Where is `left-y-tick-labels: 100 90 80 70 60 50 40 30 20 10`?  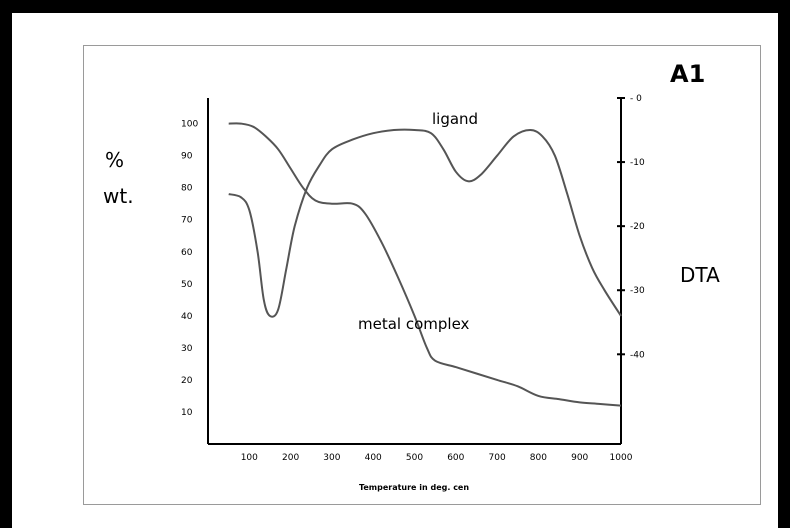
left-y-tick-labels: 100 90 80 70 60 50 40 30 20 10 is located at coordinates (189, 269).